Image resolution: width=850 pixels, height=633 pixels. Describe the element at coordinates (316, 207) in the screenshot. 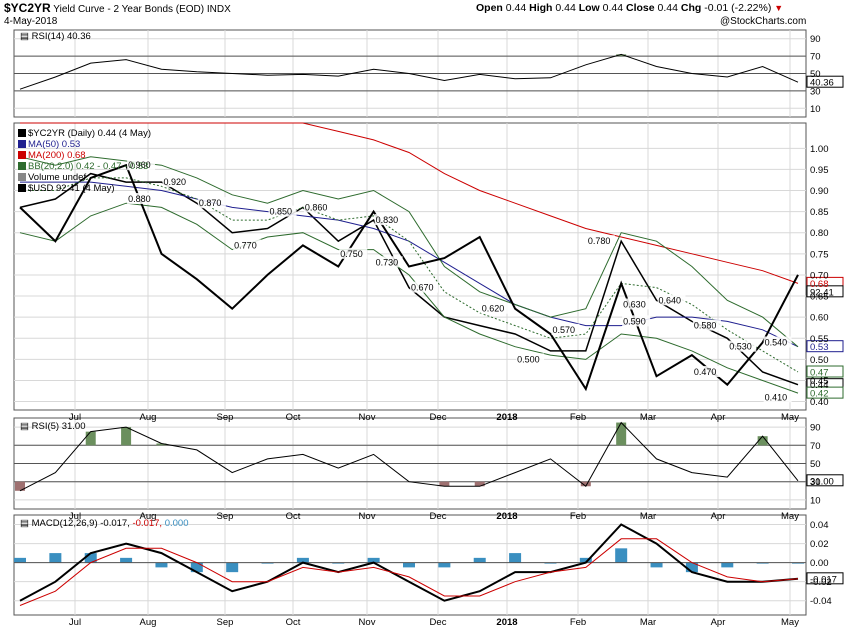

I see `data-label: 0.860` at that location.